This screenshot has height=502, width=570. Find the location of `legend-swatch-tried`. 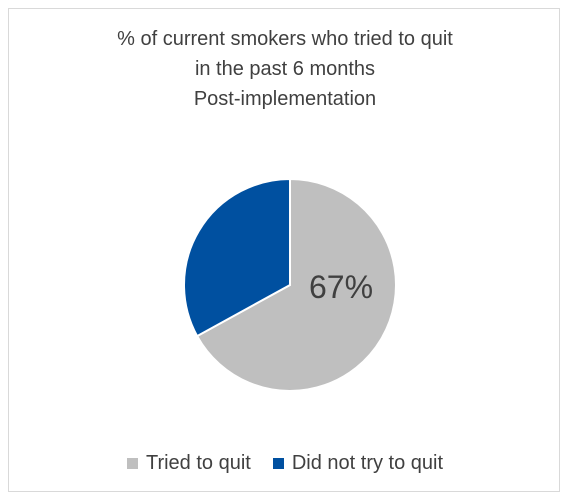

legend-swatch-tried is located at coordinates (132, 463).